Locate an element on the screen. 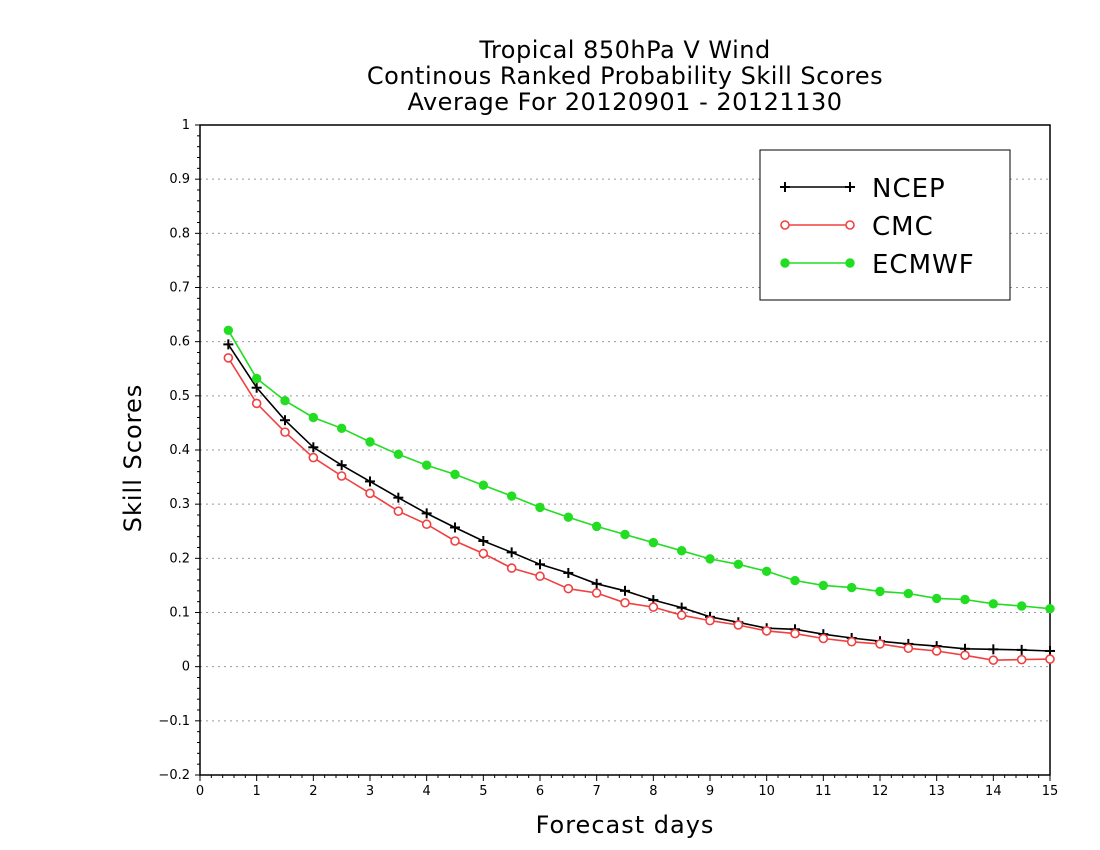  y-tick-label: 0.5 is located at coordinates (179, 396).